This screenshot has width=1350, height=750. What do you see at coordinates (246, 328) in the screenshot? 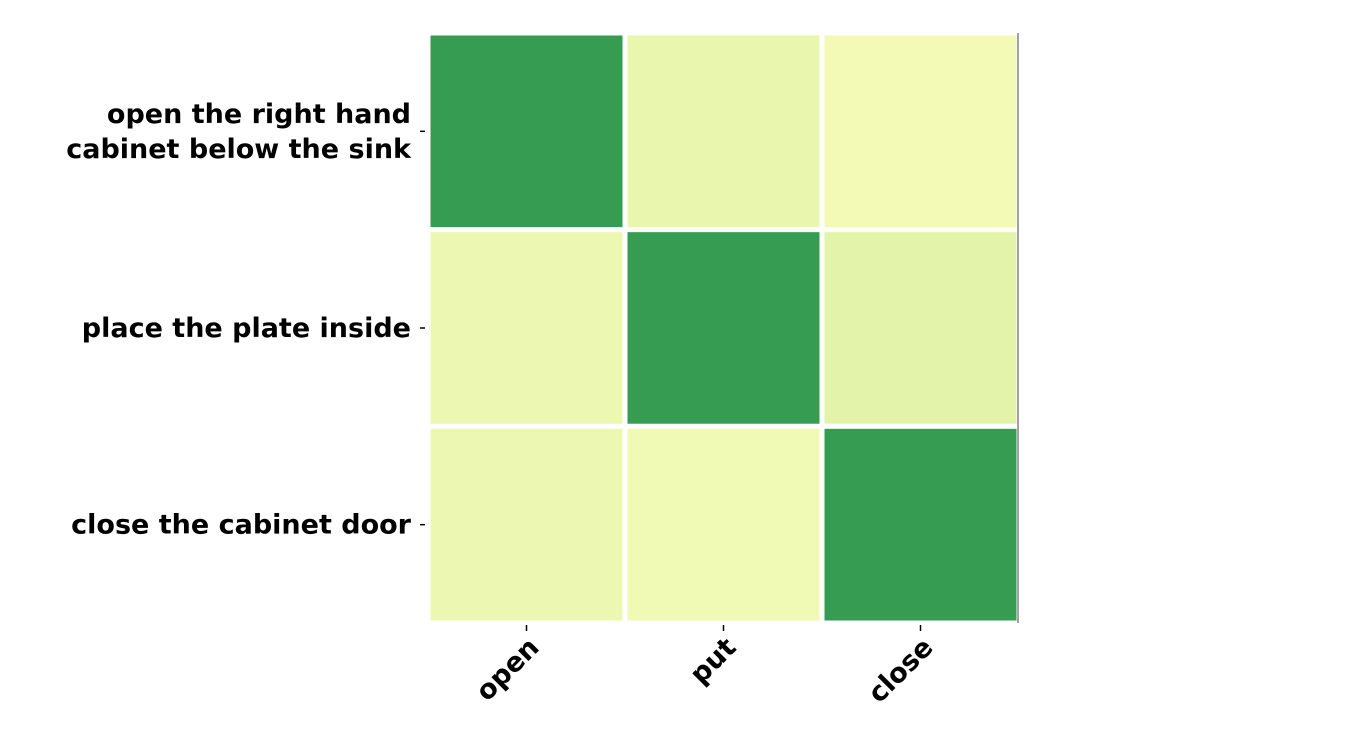
I see `y-tick-label: place the plate inside` at bounding box center [246, 328].